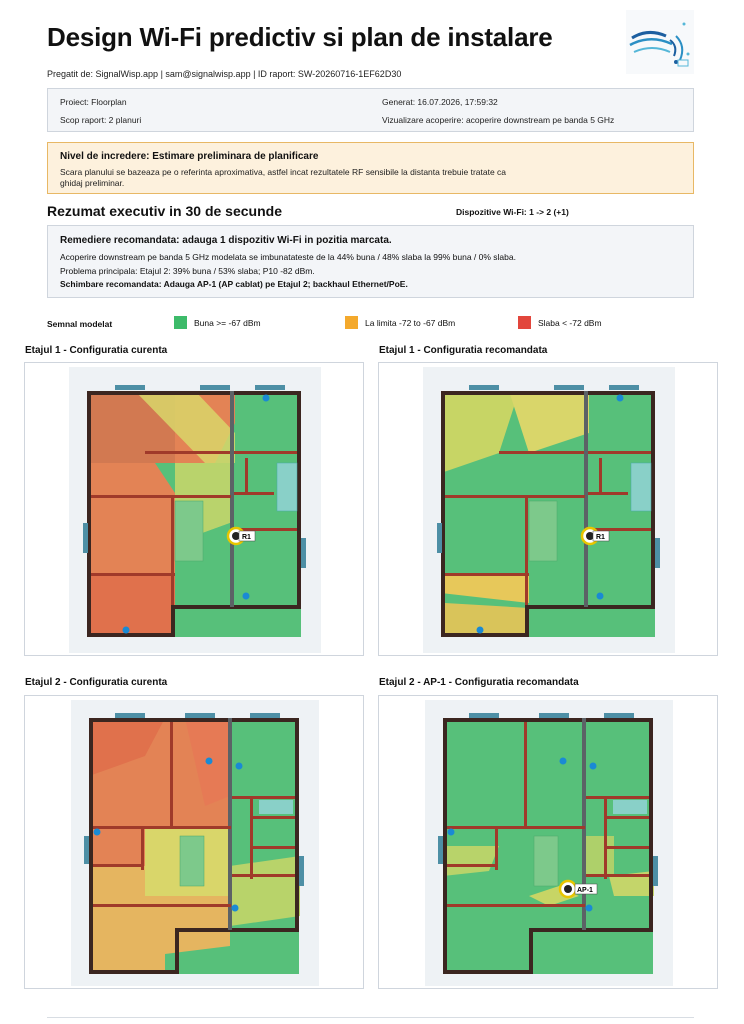 The image size is (744, 1024). I want to click on ap-label-r1-recommended: R1, so click(600, 537).